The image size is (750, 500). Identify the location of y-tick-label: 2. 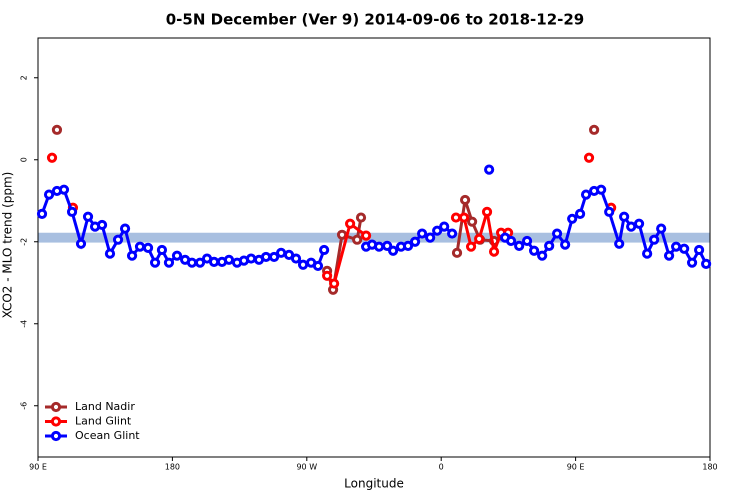
(24, 77).